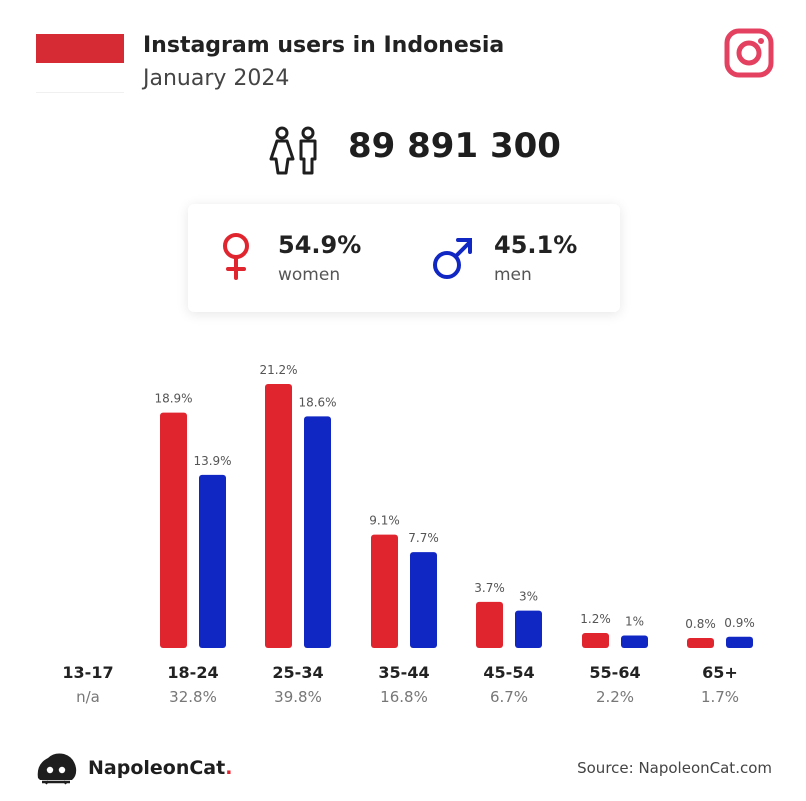  Describe the element at coordinates (700, 643) in the screenshot. I see `bar-women-65+` at that location.